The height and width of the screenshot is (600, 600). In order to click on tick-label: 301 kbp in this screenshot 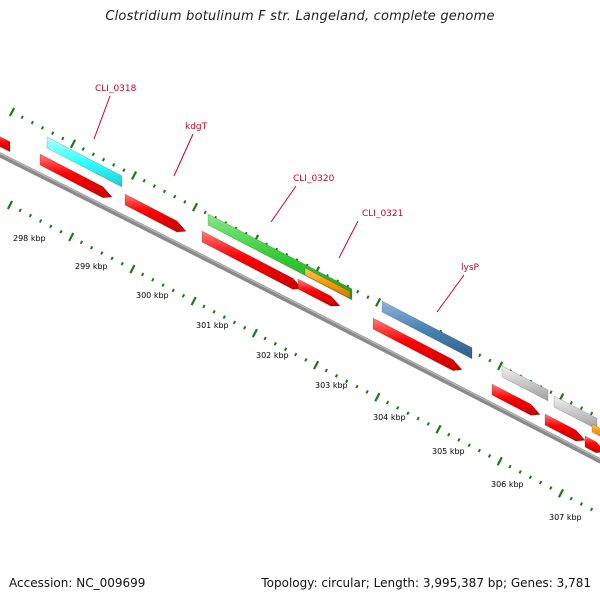, I will do `click(212, 325)`.